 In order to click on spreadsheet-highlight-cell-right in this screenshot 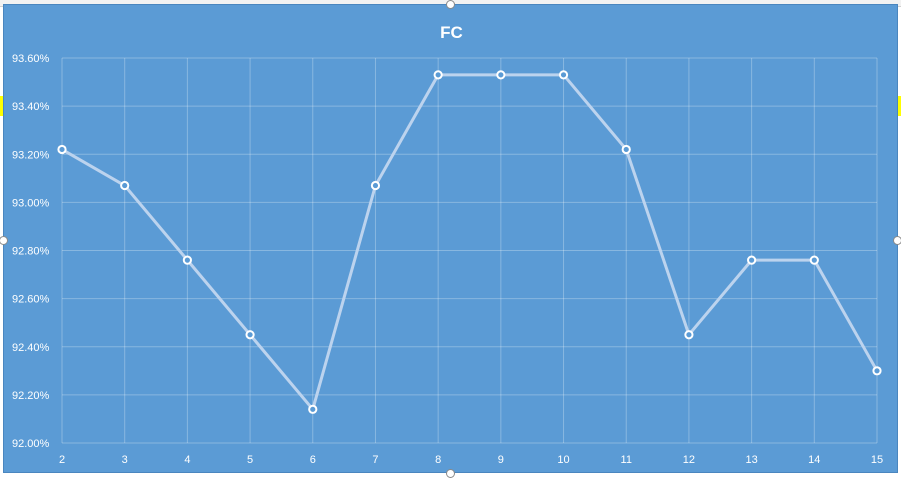, I will do `click(898, 106)`.